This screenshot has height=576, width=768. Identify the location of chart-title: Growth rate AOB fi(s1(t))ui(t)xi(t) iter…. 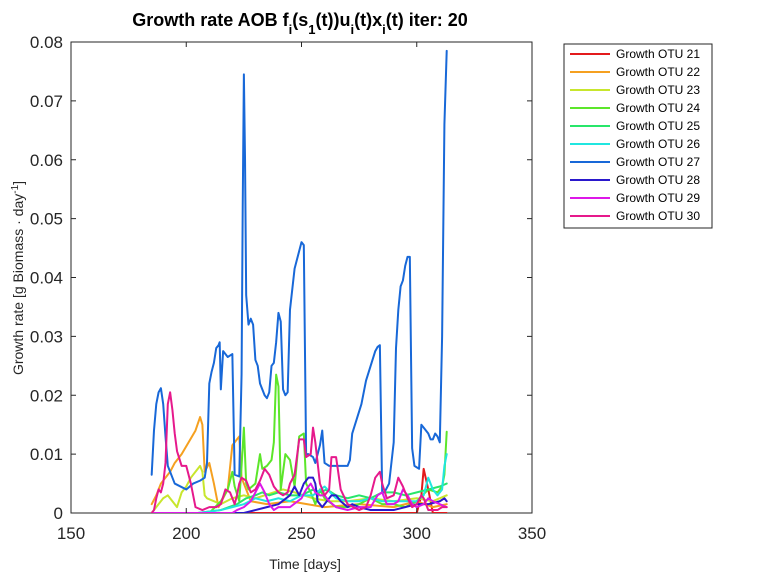
(299, 23).